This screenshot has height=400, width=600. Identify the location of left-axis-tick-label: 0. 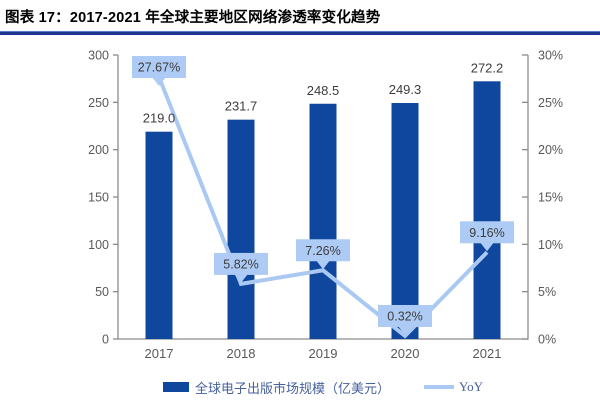
(105, 340).